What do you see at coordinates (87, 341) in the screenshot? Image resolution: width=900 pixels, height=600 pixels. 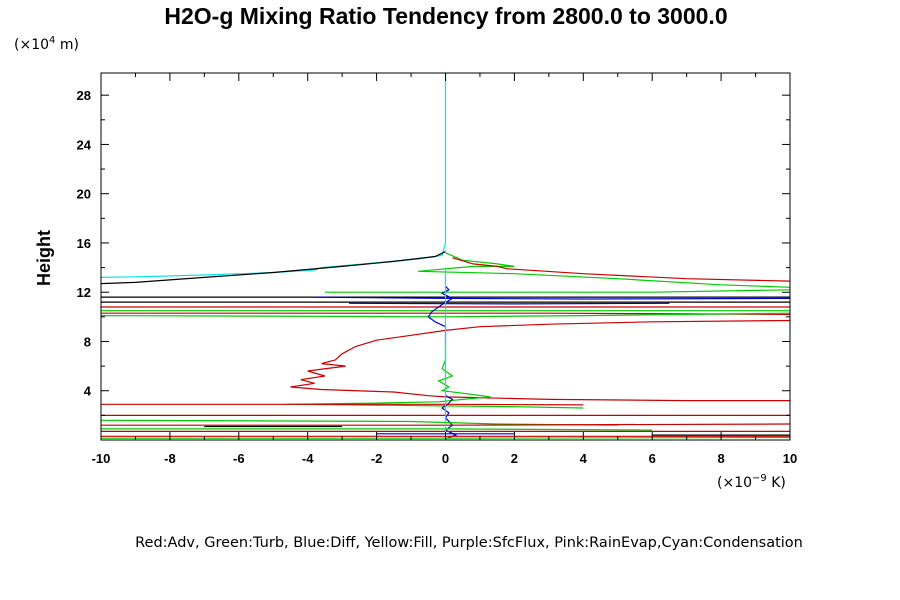 I see `y-tick-label: 8` at bounding box center [87, 341].